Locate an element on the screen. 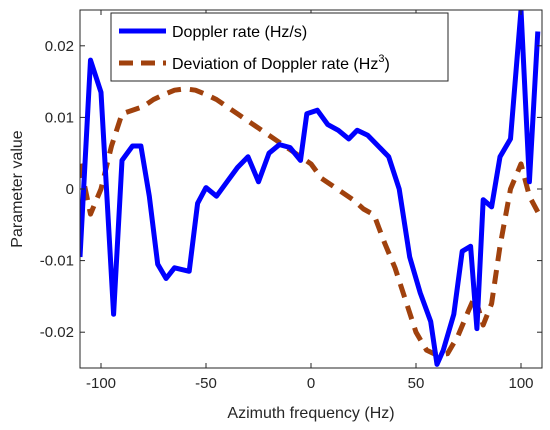 The height and width of the screenshot is (430, 550). y-tick-label: 0.02 is located at coordinates (59, 46).